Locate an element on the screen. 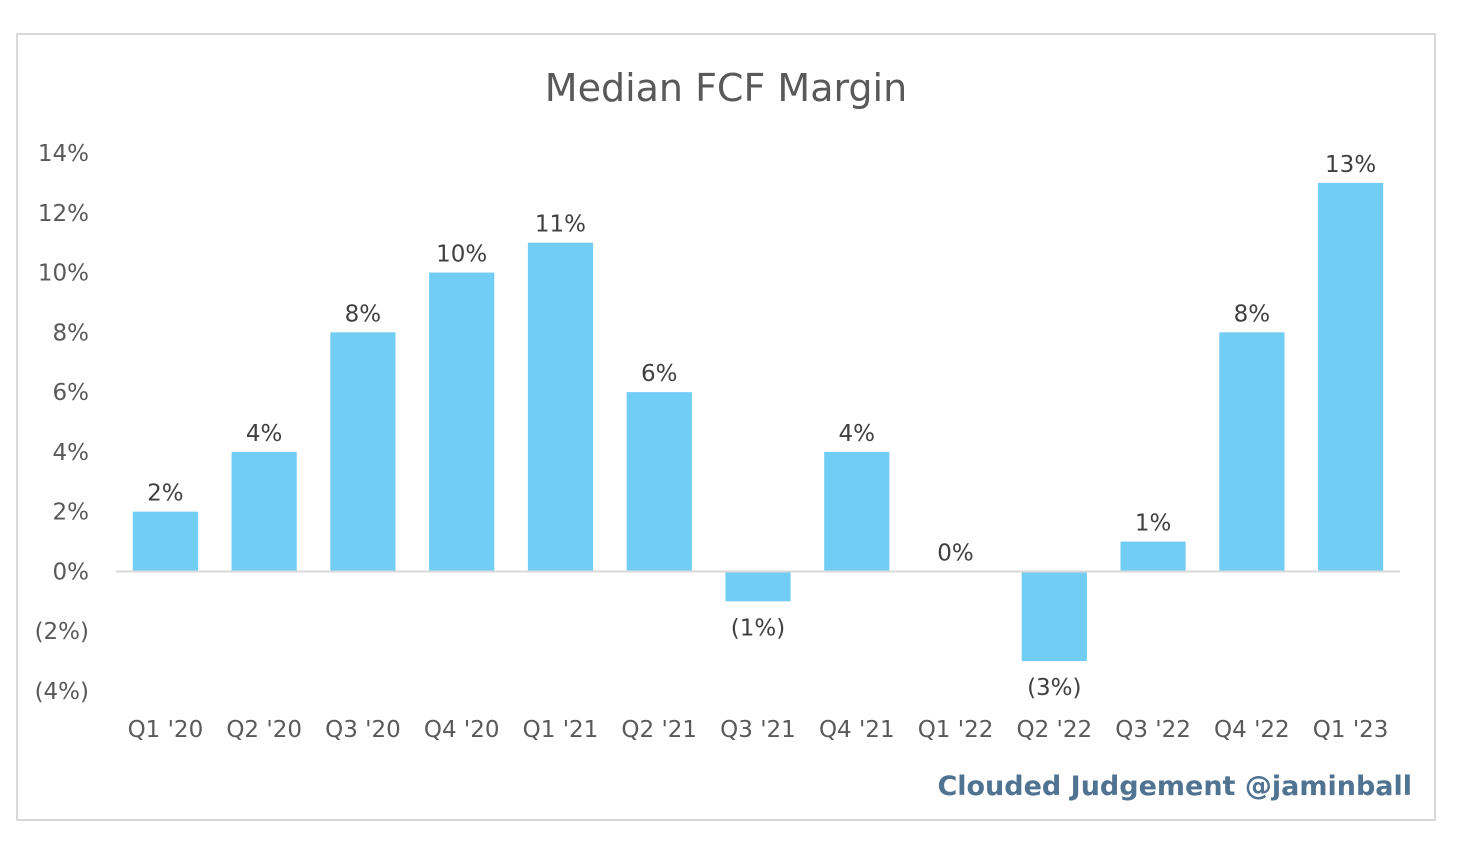 This screenshot has height=852, width=1470. watermark: Clouded Judgement @jaminball is located at coordinates (1174, 786).